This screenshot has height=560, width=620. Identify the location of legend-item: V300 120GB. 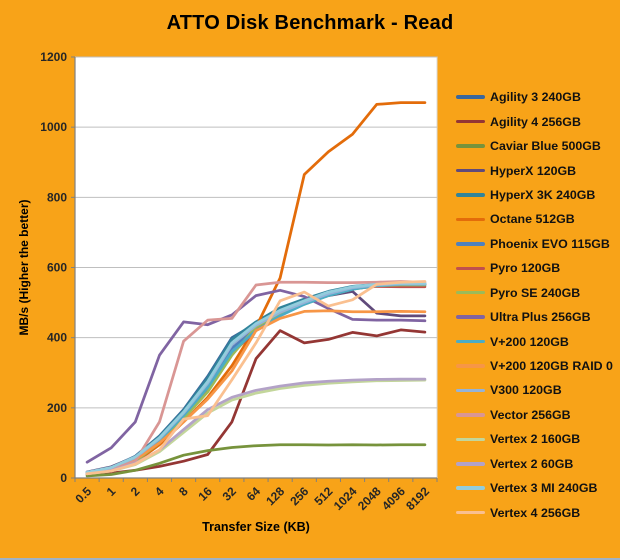
(538, 390).